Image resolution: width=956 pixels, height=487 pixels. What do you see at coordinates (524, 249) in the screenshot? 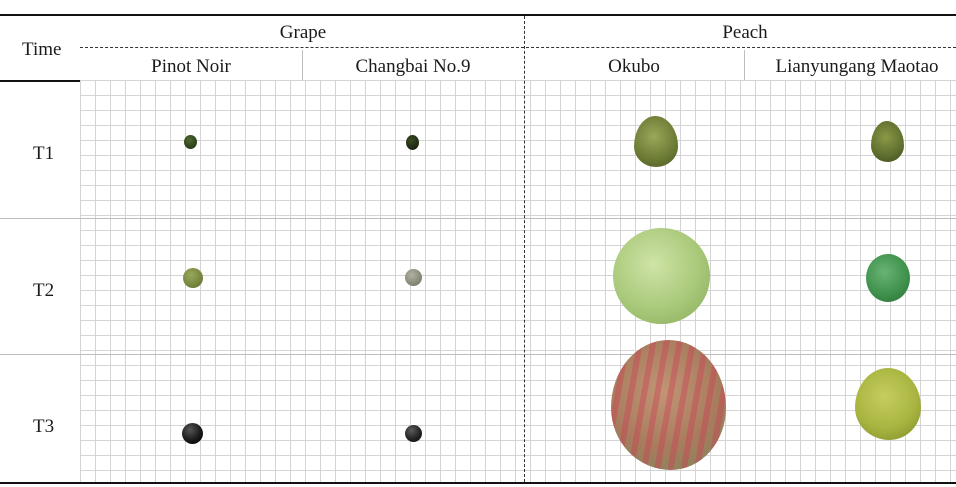
I see `group-divider` at bounding box center [524, 249].